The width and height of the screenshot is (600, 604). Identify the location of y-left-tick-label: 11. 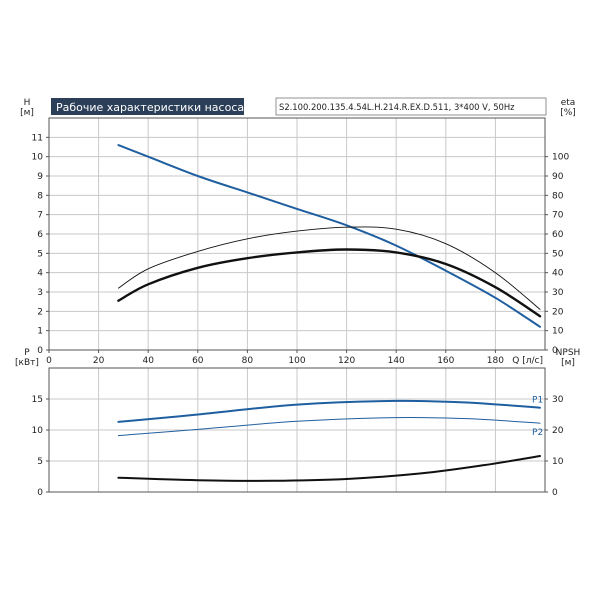
(37, 138).